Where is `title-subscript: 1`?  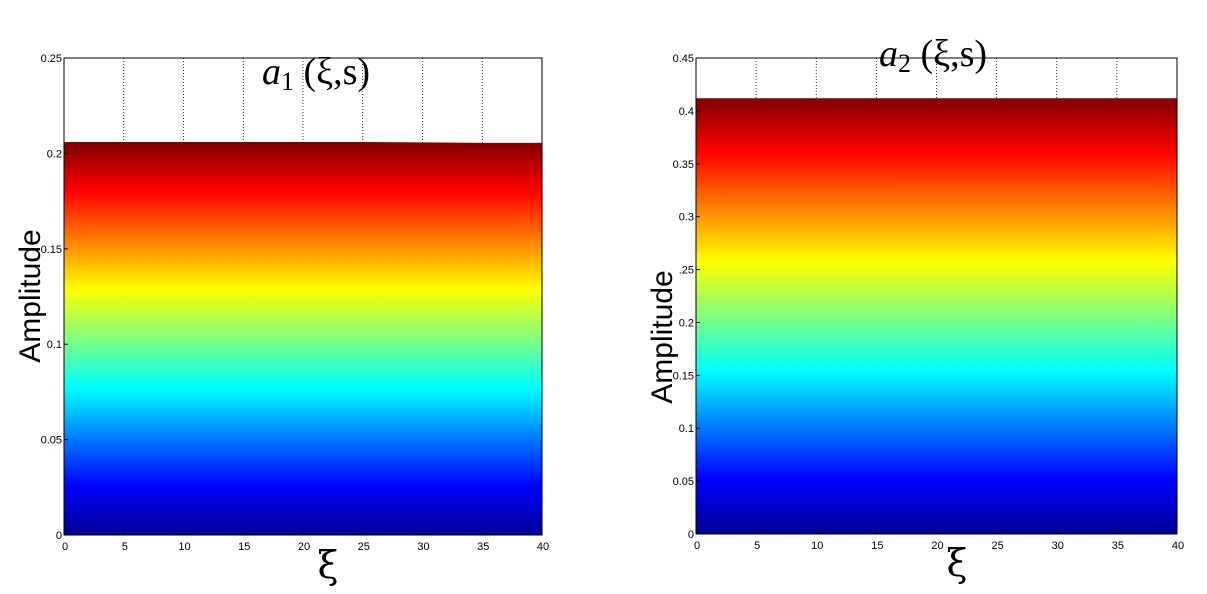 title-subscript: 1 is located at coordinates (287, 81).